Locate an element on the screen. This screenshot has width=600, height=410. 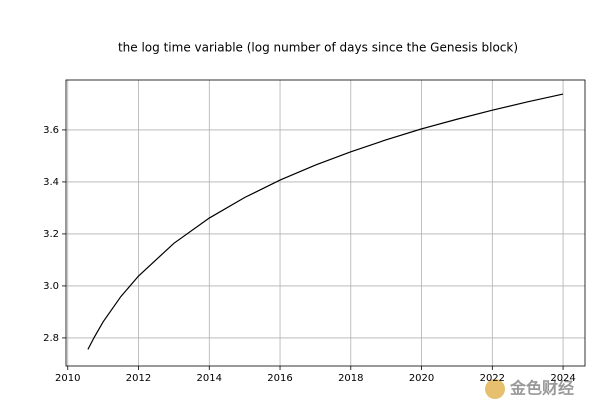
y-tick-label: 3.2 is located at coordinates (51, 234).